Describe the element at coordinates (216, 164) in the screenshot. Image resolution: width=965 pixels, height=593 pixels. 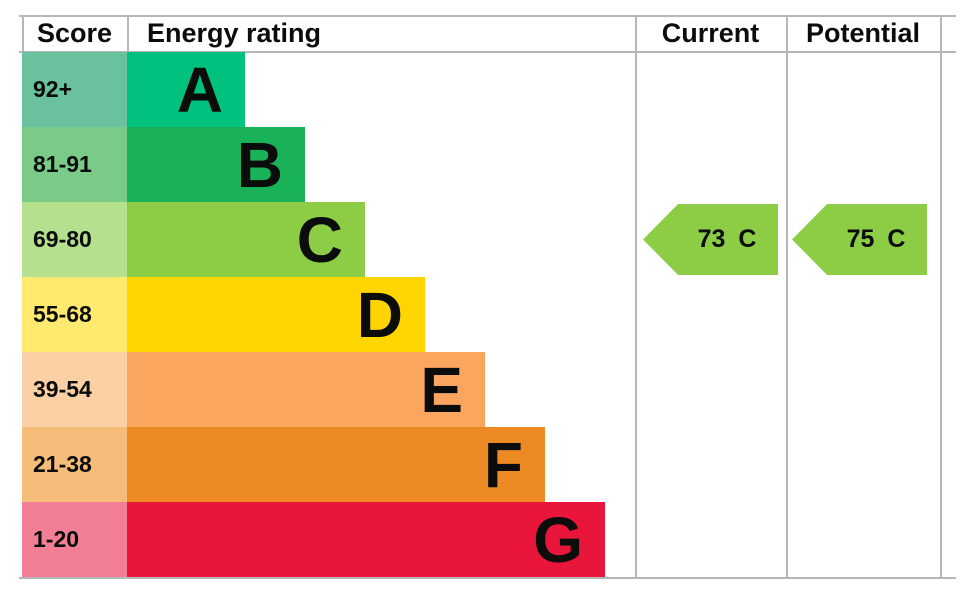
I see `rating-bar-b: B` at that location.